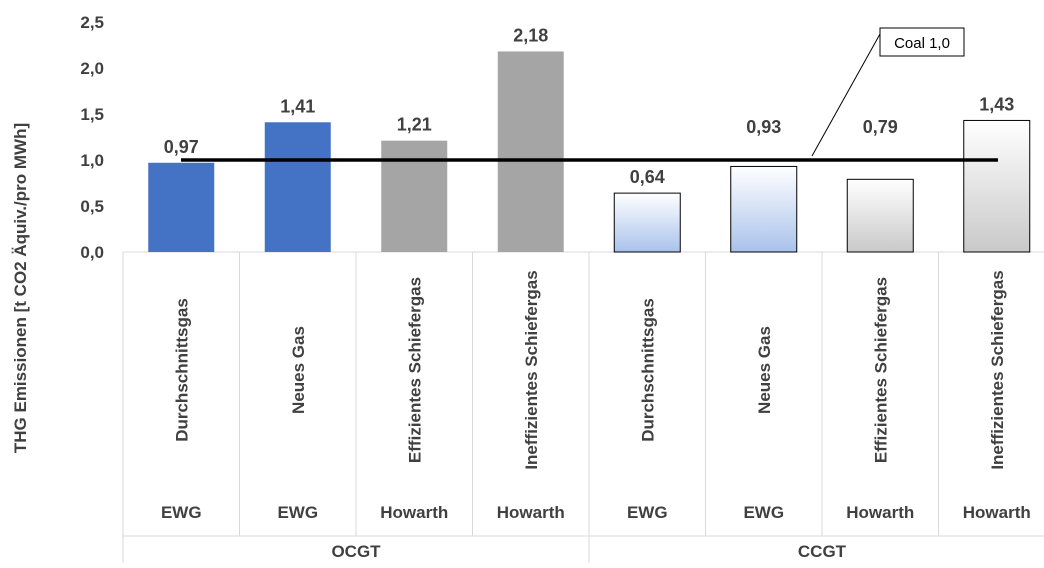 Image resolution: width=1044 pixels, height=568 pixels. What do you see at coordinates (92, 22) in the screenshot?
I see `y-tick-label: 2,5` at bounding box center [92, 22].